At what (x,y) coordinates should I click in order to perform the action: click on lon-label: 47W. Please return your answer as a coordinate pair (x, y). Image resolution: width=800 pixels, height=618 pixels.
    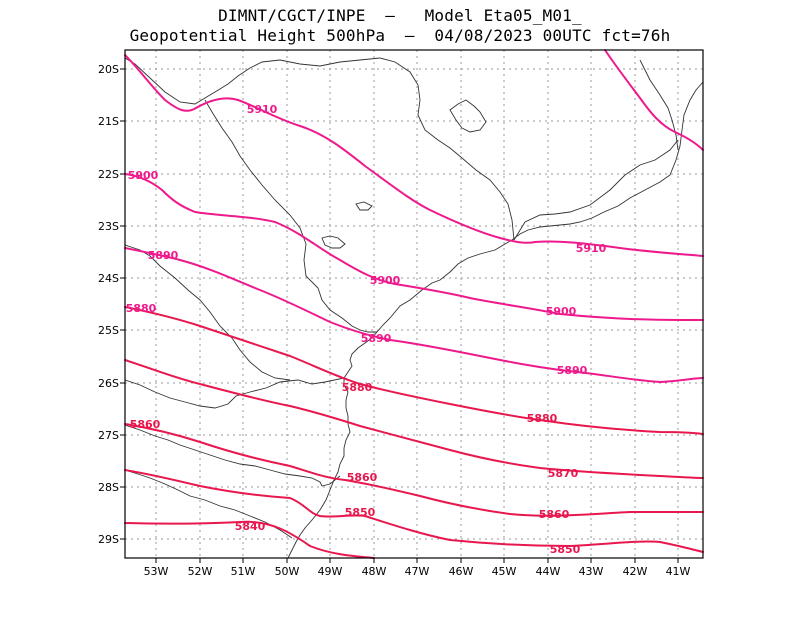
    Looking at the image, I should click on (417, 571).